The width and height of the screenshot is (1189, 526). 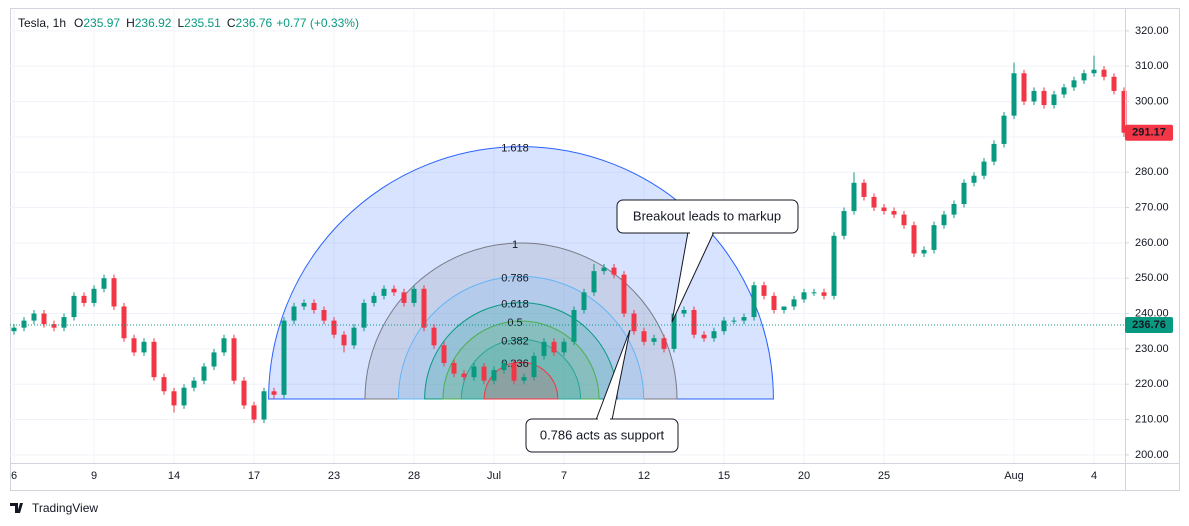 What do you see at coordinates (613, 375) in the screenshot?
I see `callout-pointer` at bounding box center [613, 375].